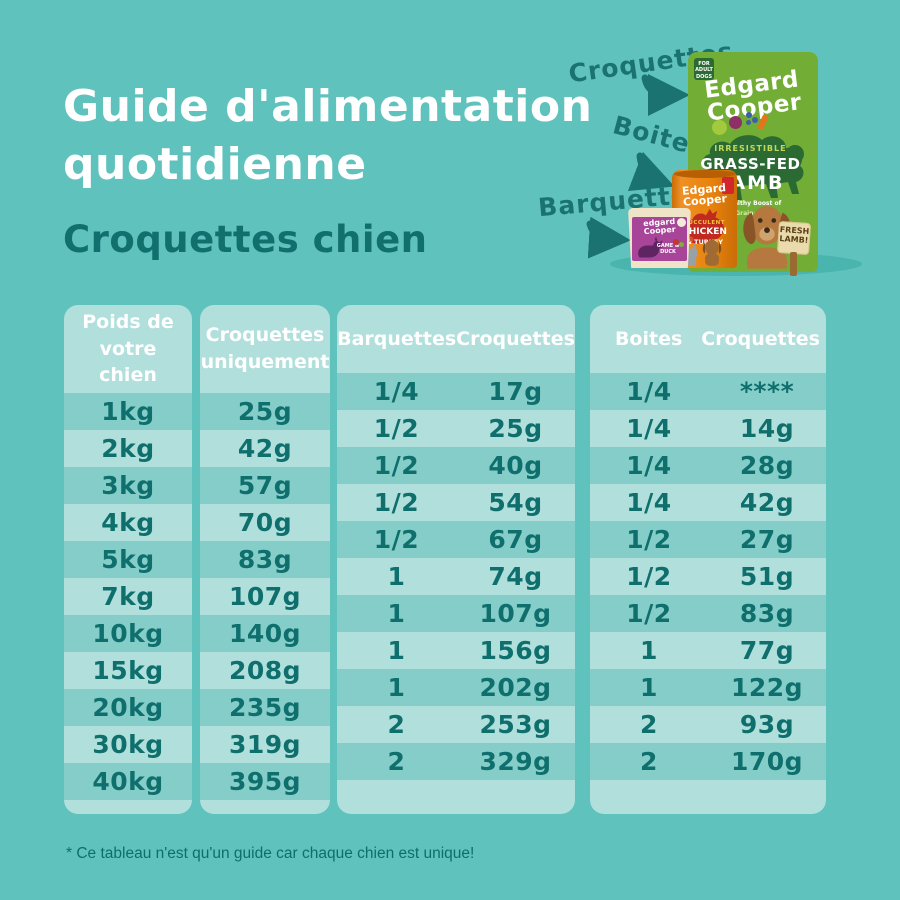  What do you see at coordinates (456, 428) in the screenshot?
I see `table-row: 1/2 25g` at bounding box center [456, 428].